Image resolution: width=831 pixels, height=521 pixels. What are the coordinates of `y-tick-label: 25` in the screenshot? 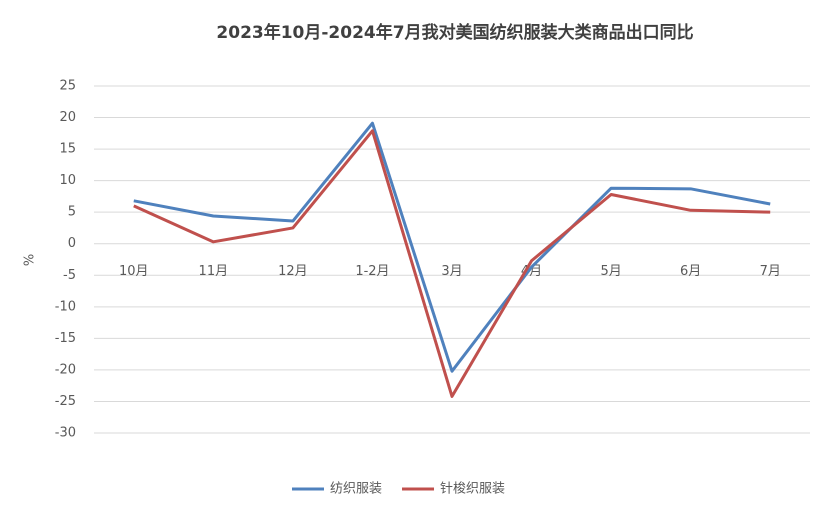 It's located at (67, 86).